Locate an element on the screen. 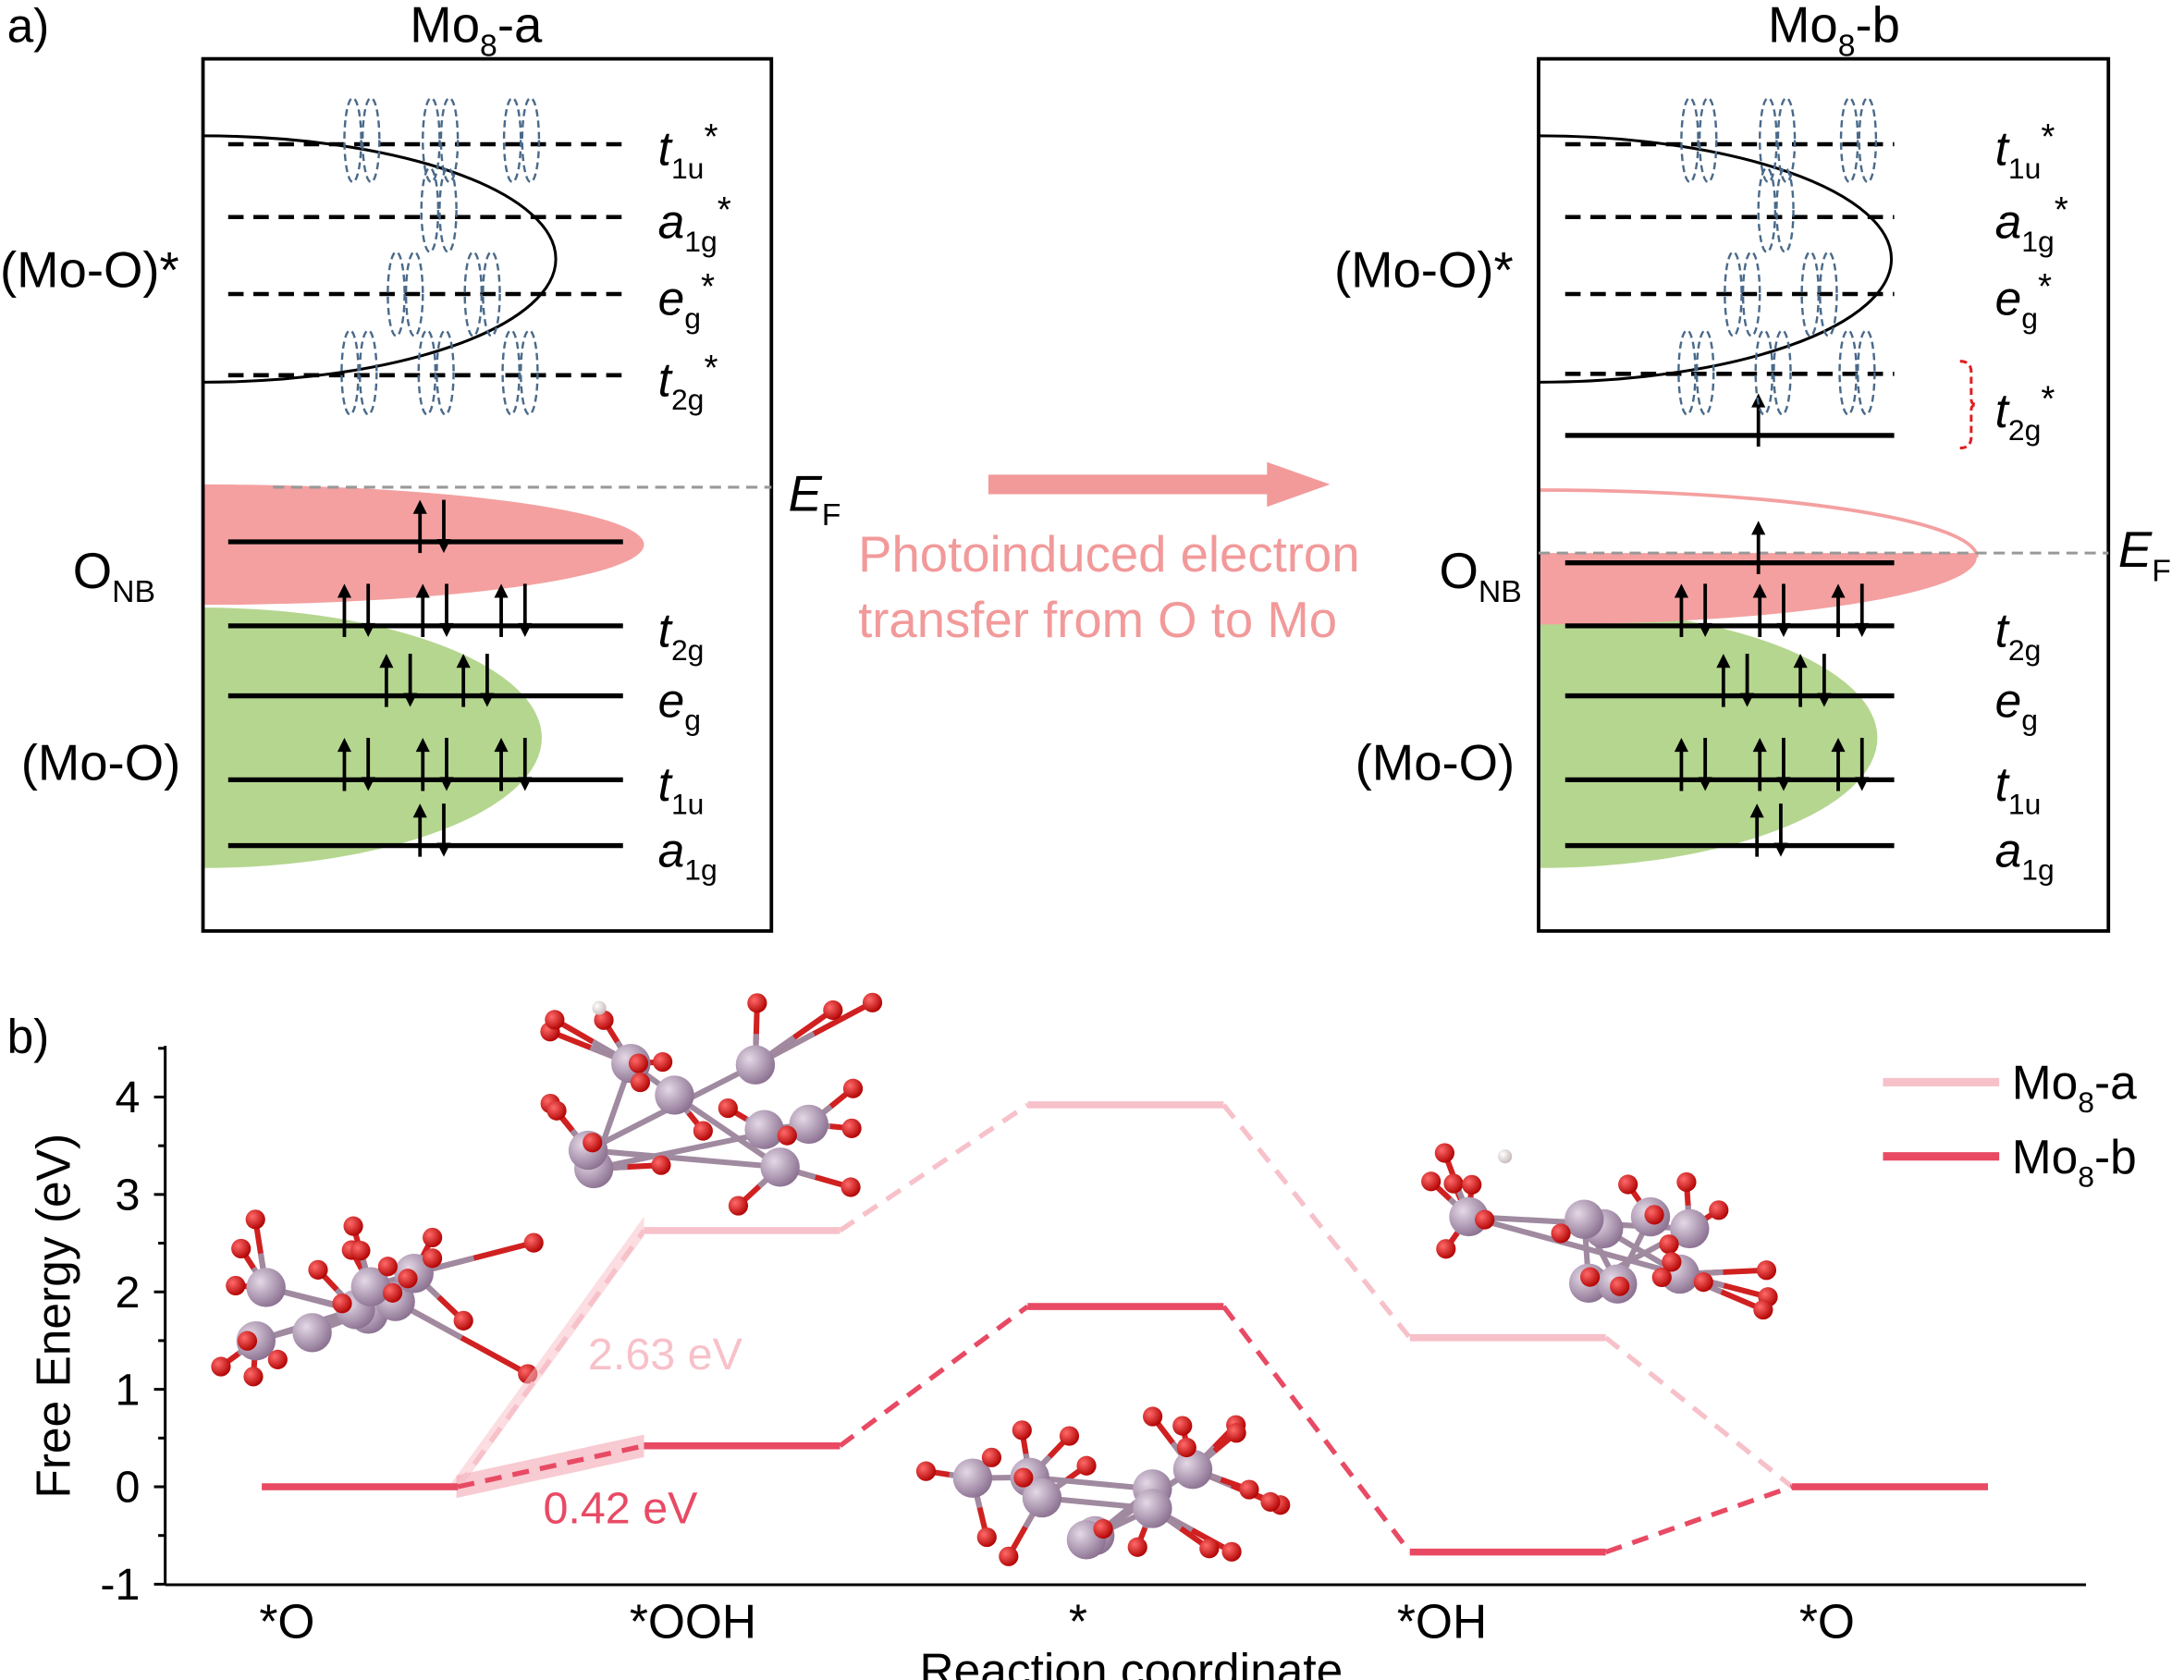  label-subscript: g is located at coordinates (2029, 318).